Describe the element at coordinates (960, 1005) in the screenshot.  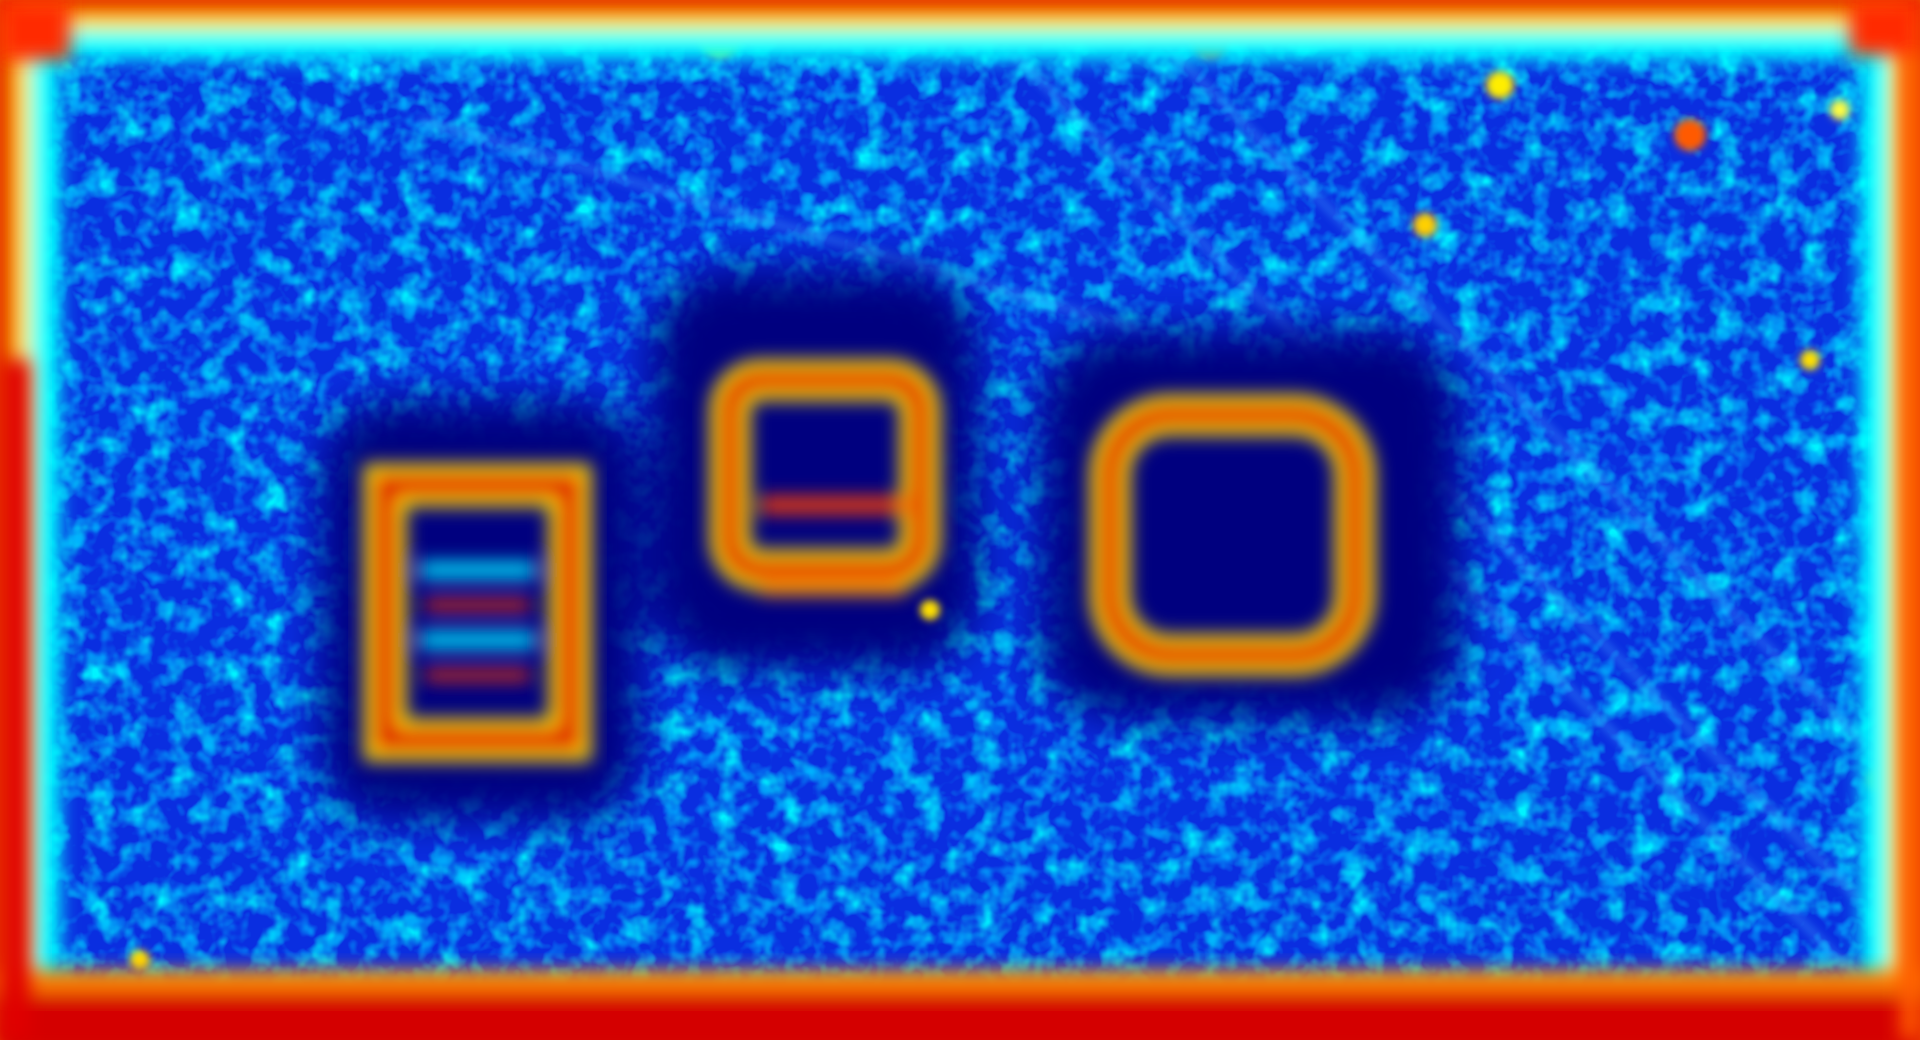
I see `bottom-band` at that location.